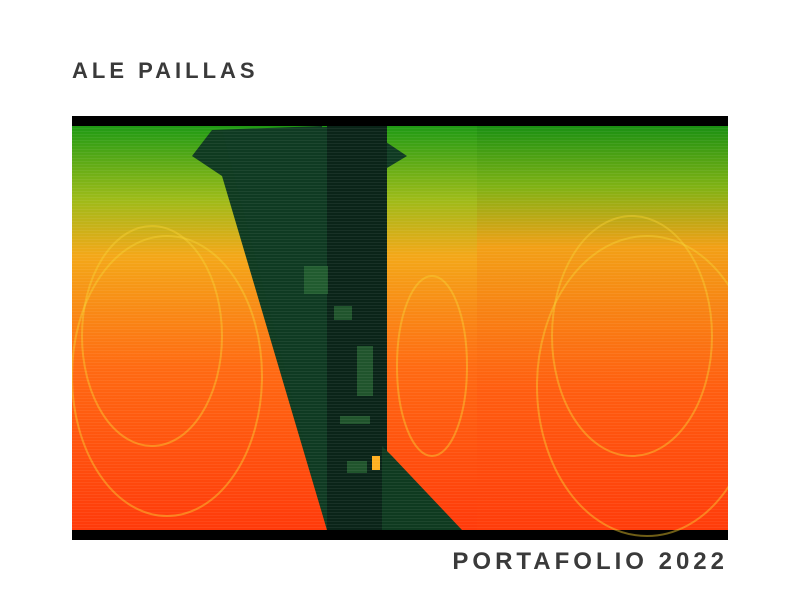 The width and height of the screenshot is (800, 600). What do you see at coordinates (165, 70) in the screenshot?
I see `author-name: ALE PAILLAS` at bounding box center [165, 70].